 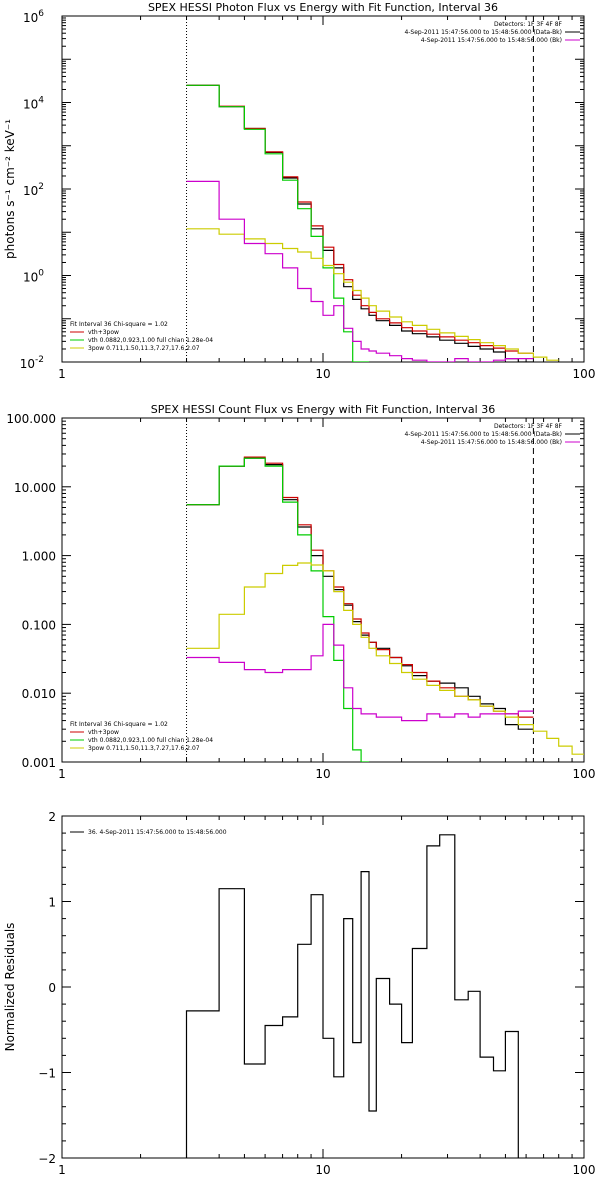 What do you see at coordinates (35, 488) in the screenshot?
I see `y-tick-label: 10.000` at bounding box center [35, 488].